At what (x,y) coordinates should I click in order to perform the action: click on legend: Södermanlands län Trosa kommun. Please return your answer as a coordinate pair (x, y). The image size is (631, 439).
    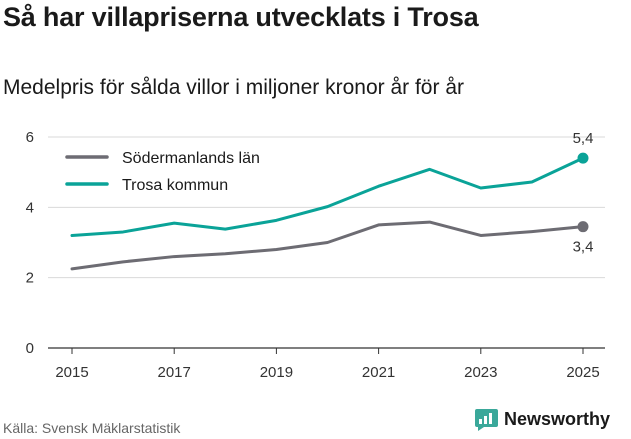
    Looking at the image, I should click on (162, 172).